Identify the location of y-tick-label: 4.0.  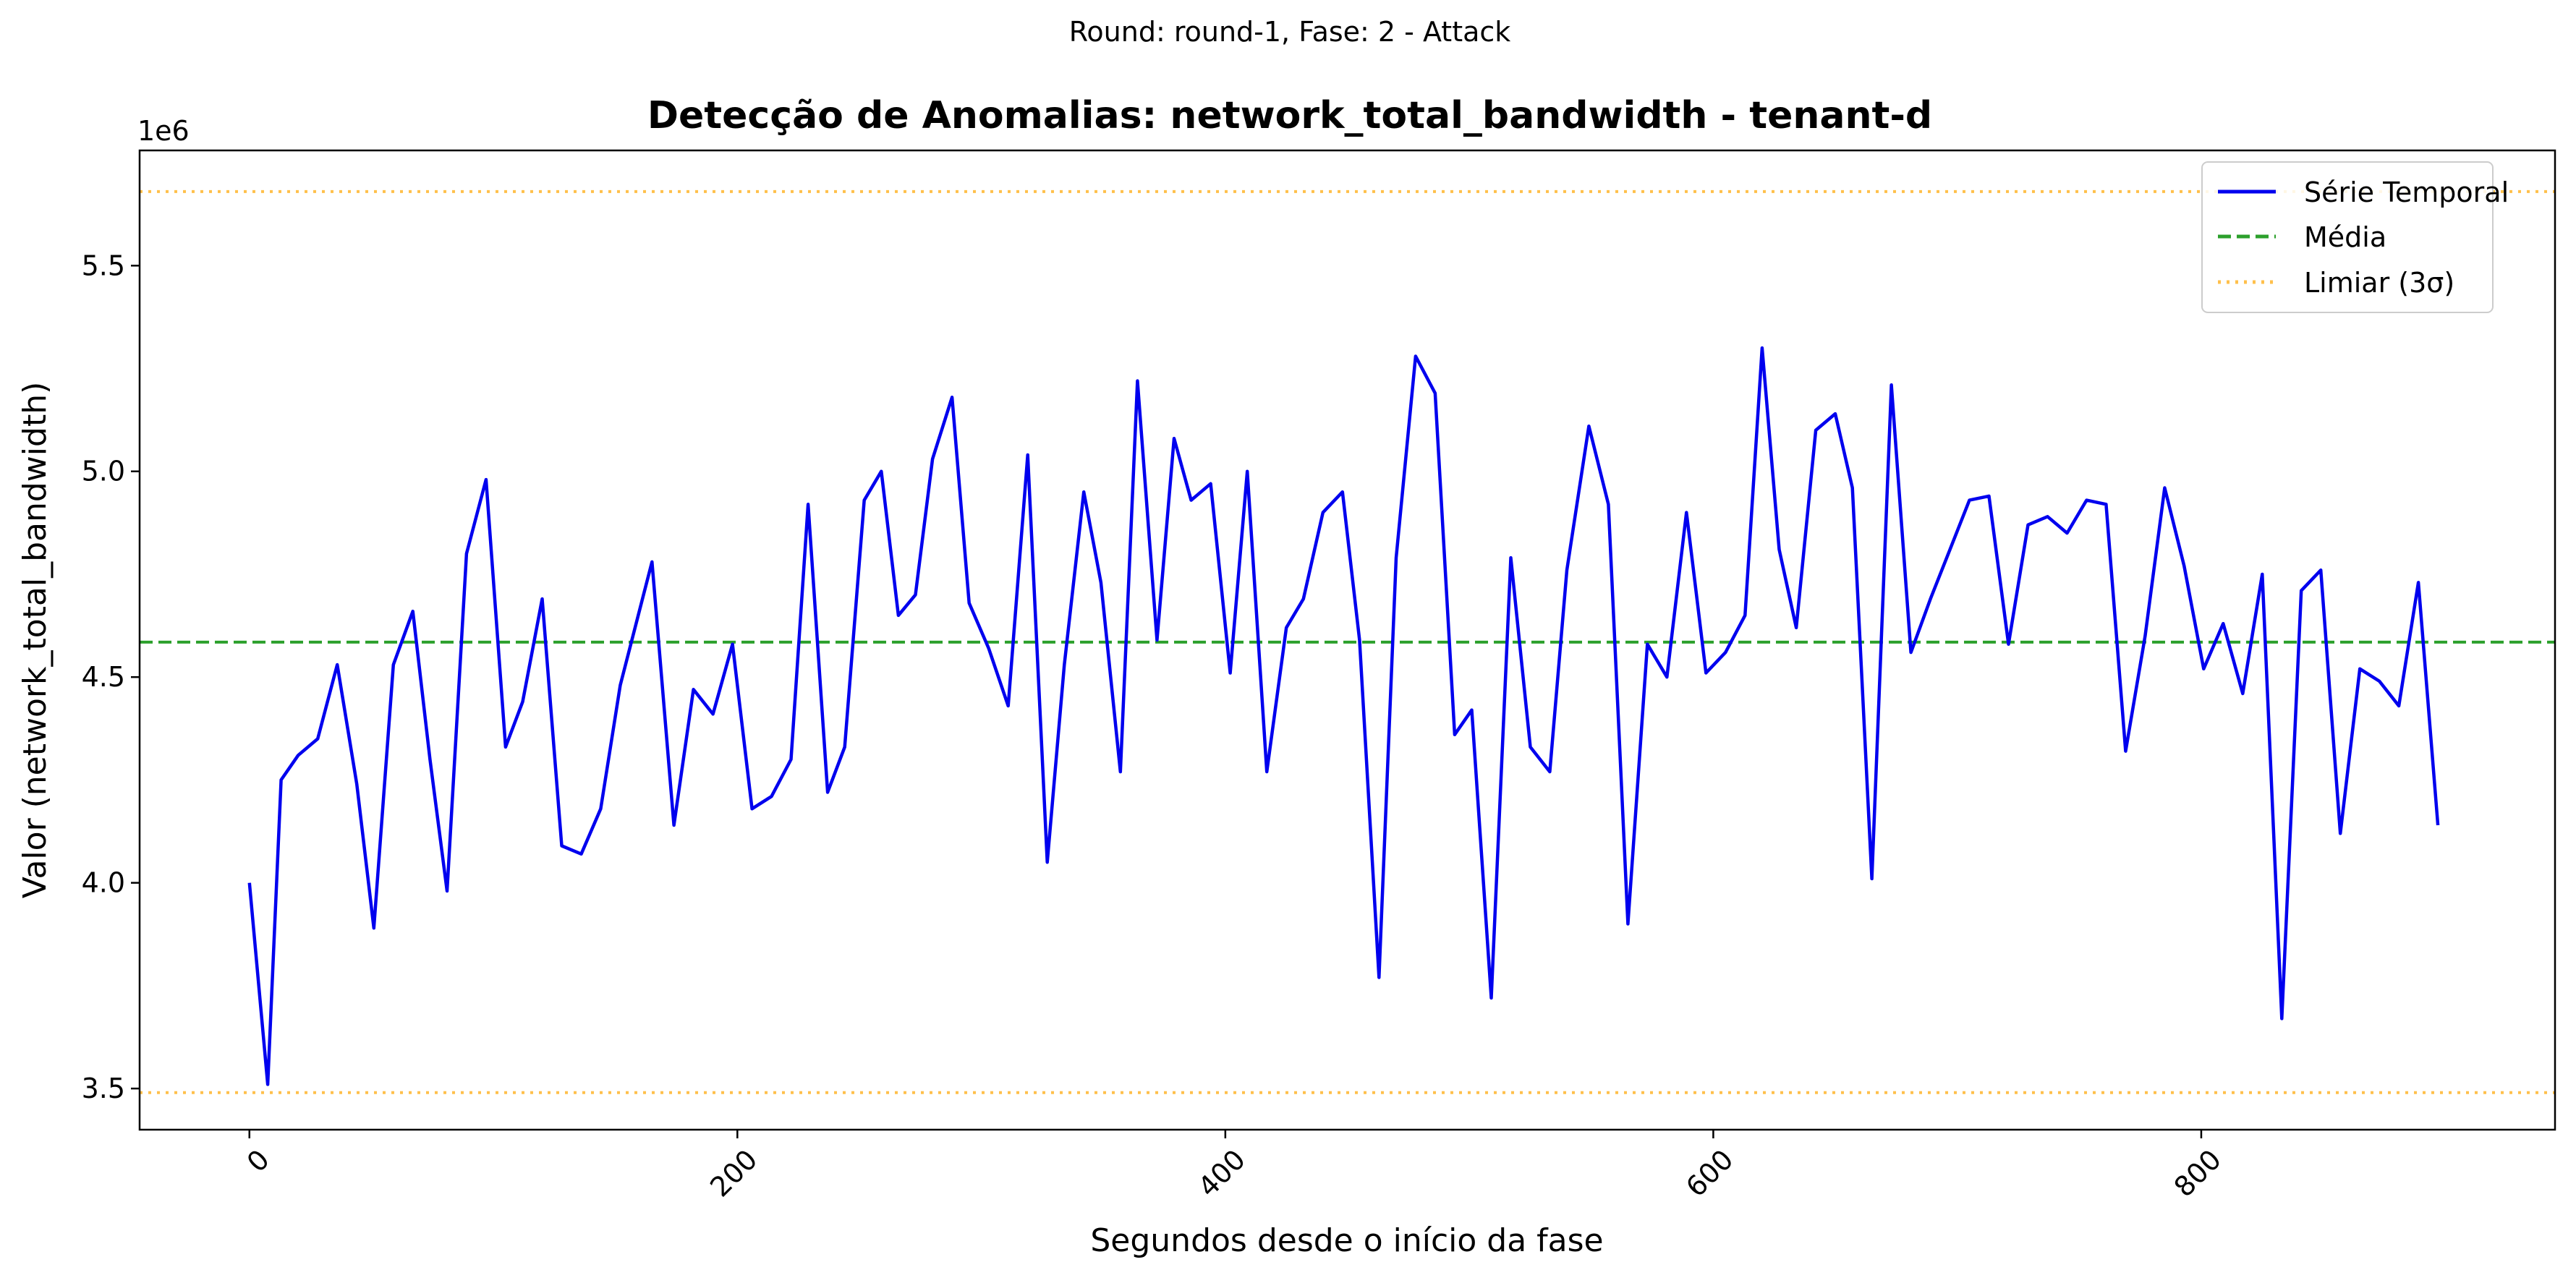
(103, 883).